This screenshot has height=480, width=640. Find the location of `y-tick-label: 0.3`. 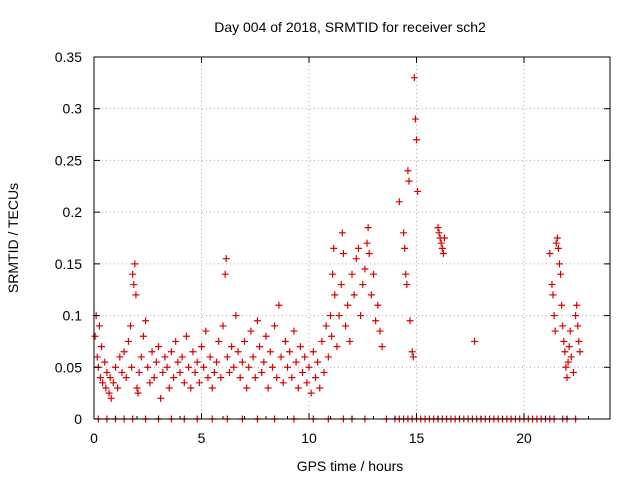

y-tick-label: 0.3 is located at coordinates (73, 109).